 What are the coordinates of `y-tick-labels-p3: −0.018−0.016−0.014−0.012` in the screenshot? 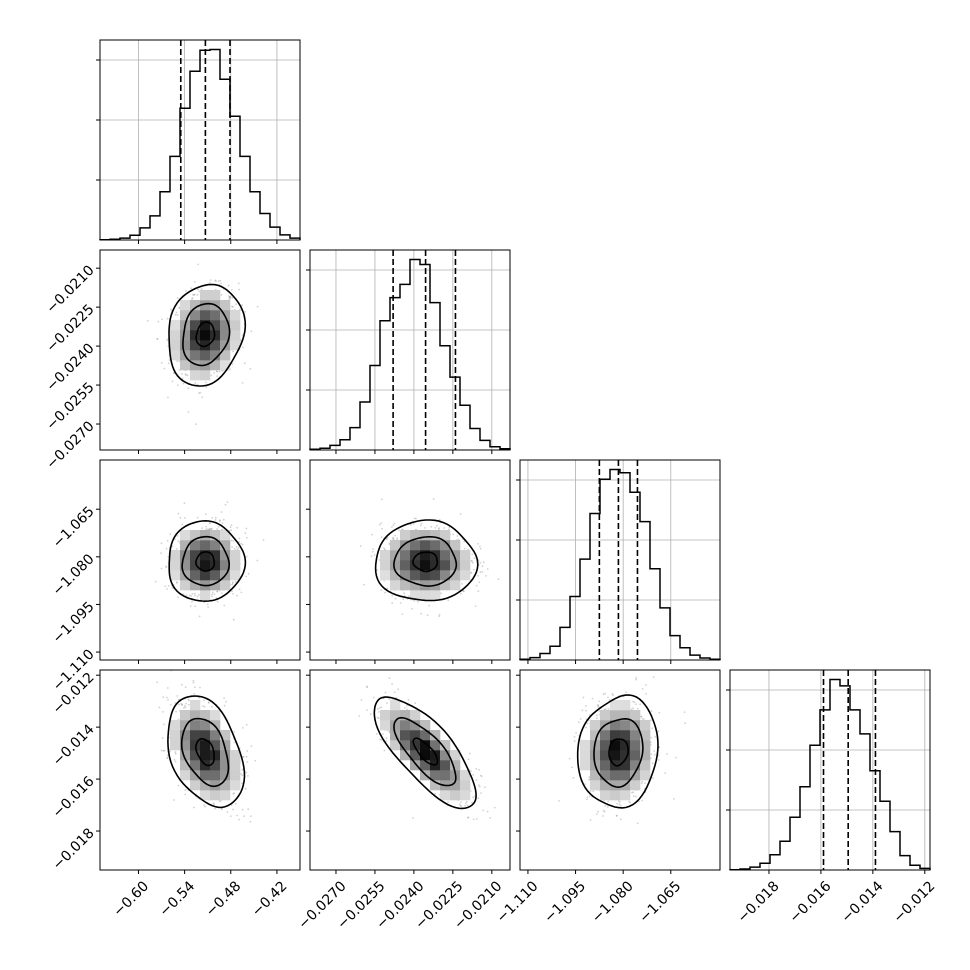 It's located at (74, 772).